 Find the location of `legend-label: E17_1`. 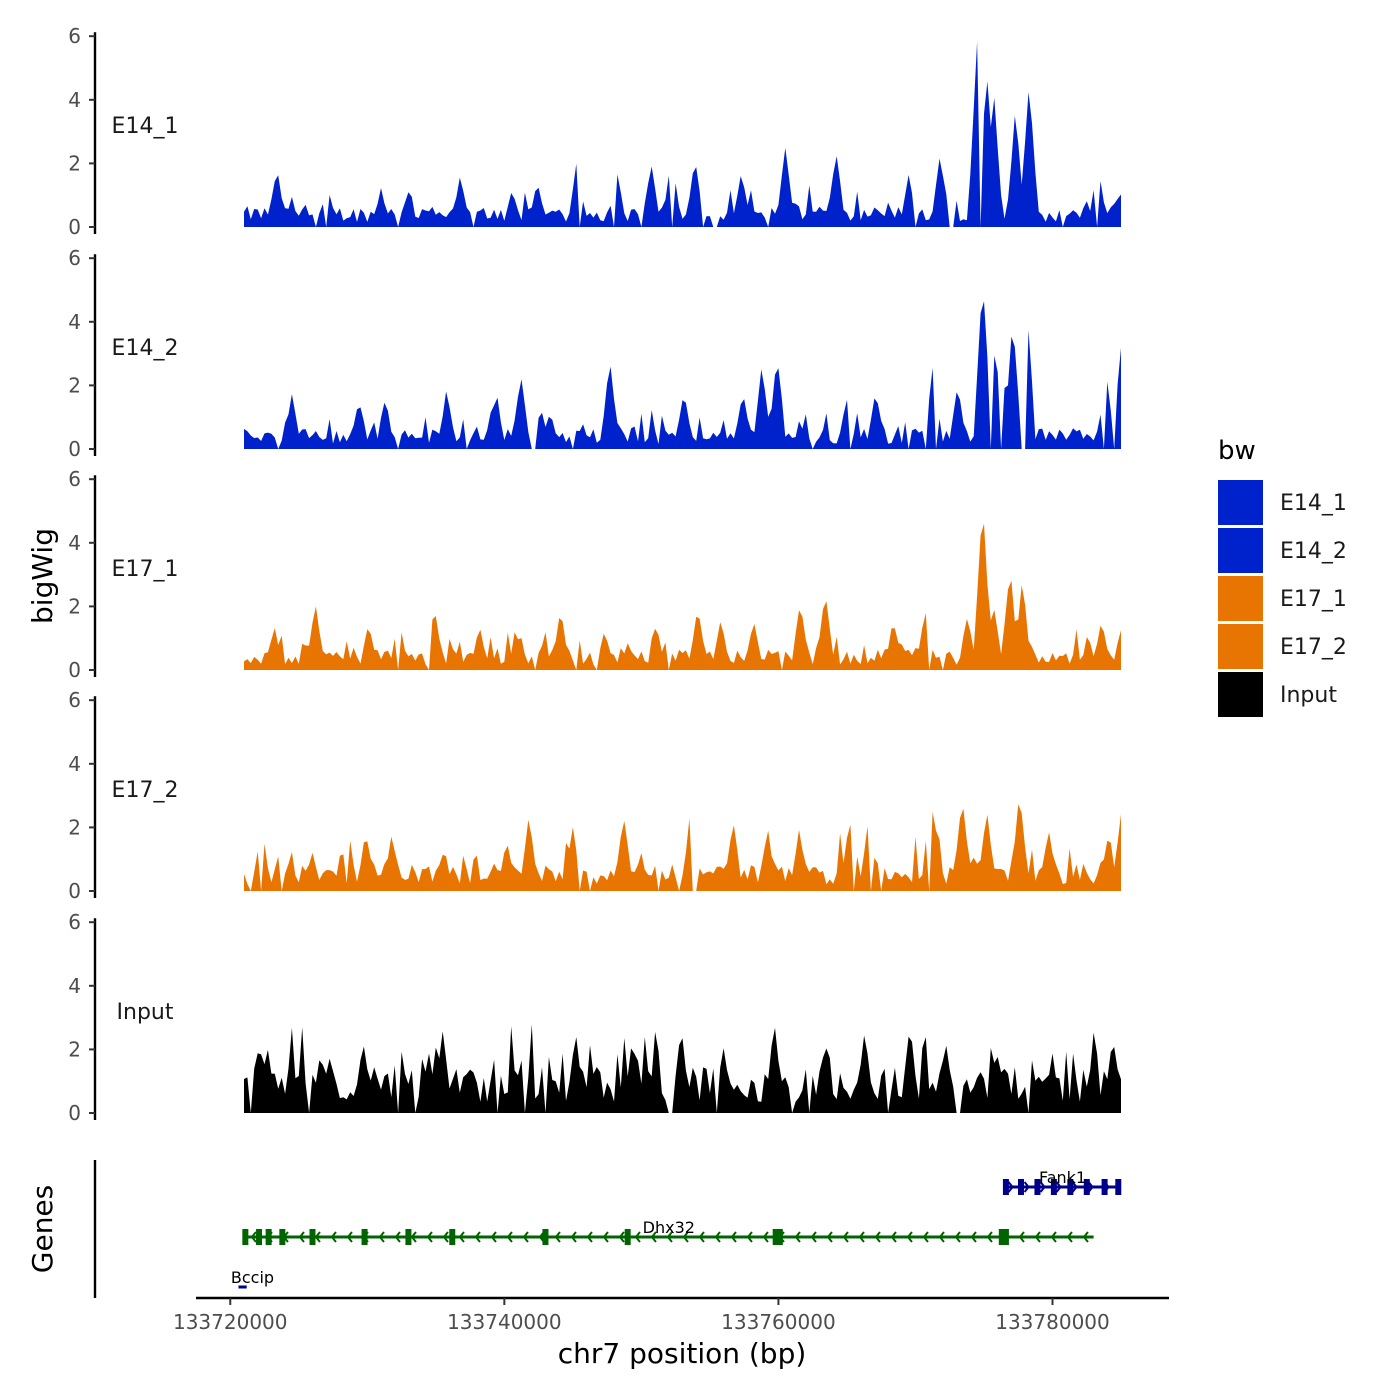

legend-label: E17_1 is located at coordinates (1313, 599).